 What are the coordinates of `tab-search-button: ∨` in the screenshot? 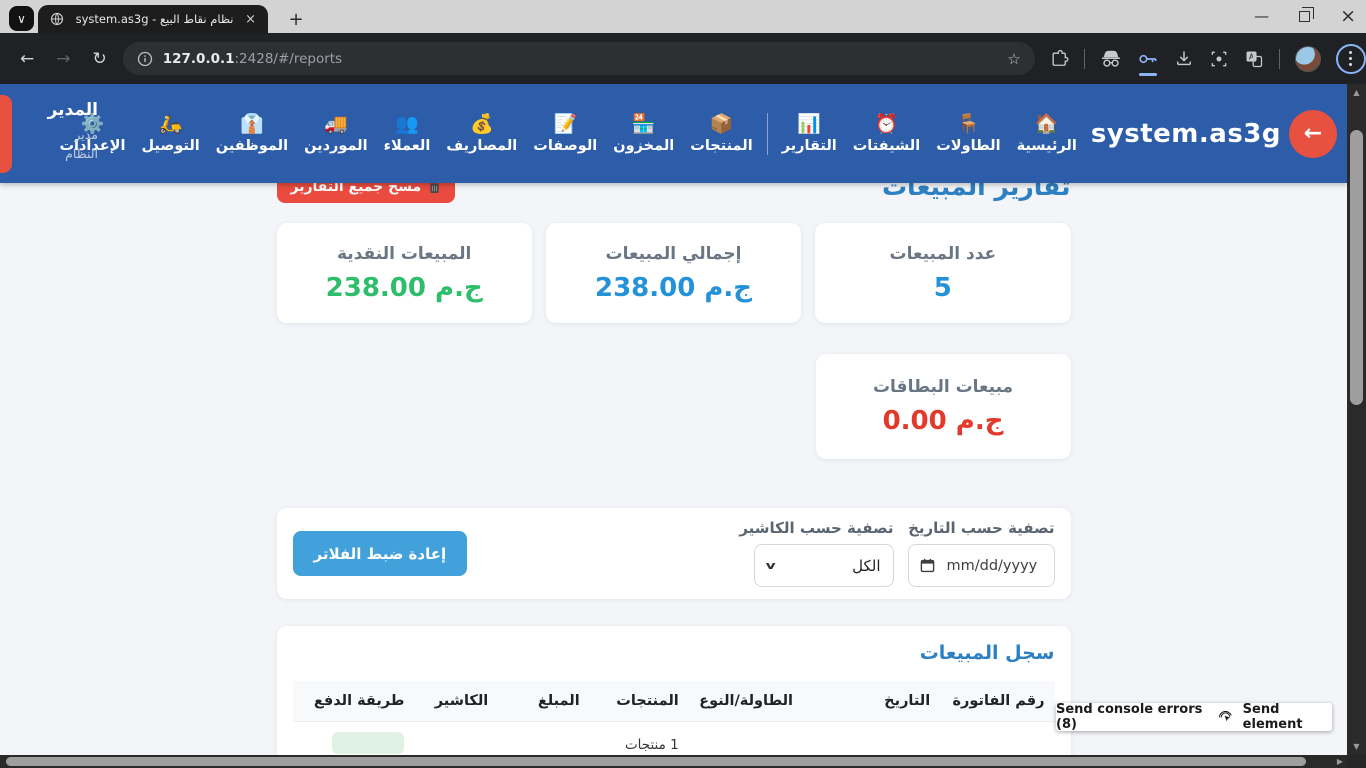 It's located at (21, 18).